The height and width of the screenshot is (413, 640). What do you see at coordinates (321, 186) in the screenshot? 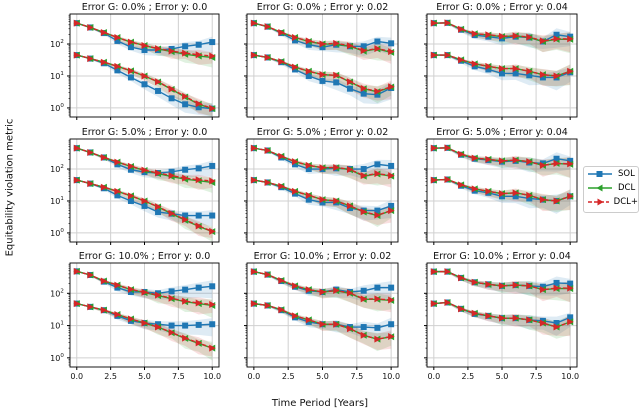
I see `panel: Error G: 5.0% ; Error y: 0.02` at bounding box center [321, 186].